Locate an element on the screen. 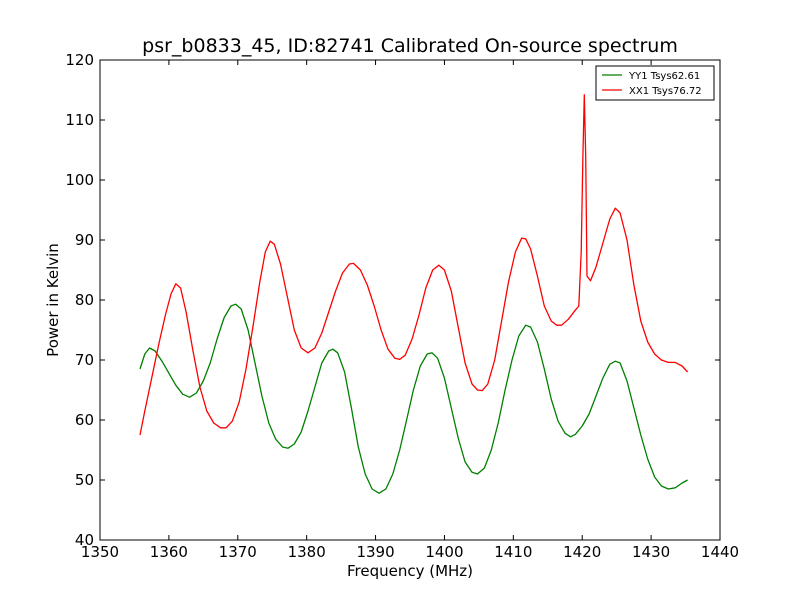 The height and width of the screenshot is (600, 800). legend: YY1 Tsys62.61 XX1 Tsys76.72 is located at coordinates (655, 83).